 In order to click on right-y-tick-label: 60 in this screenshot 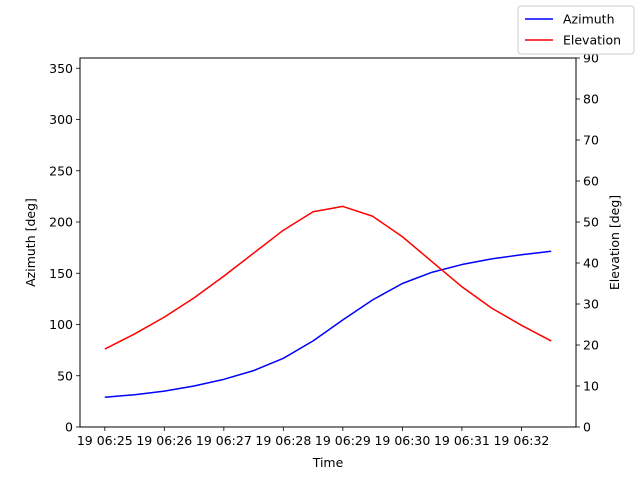, I will do `click(591, 181)`.